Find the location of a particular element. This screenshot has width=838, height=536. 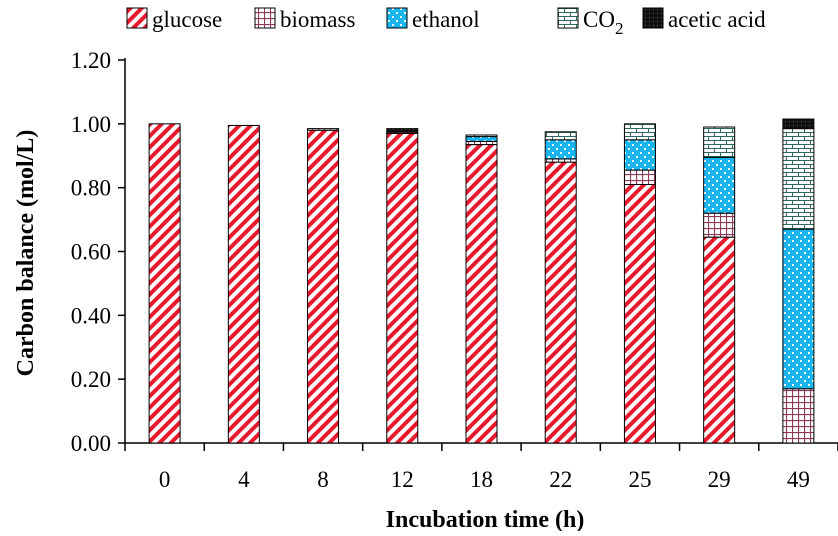

legend-item-glucose: glucose is located at coordinates (174, 19).